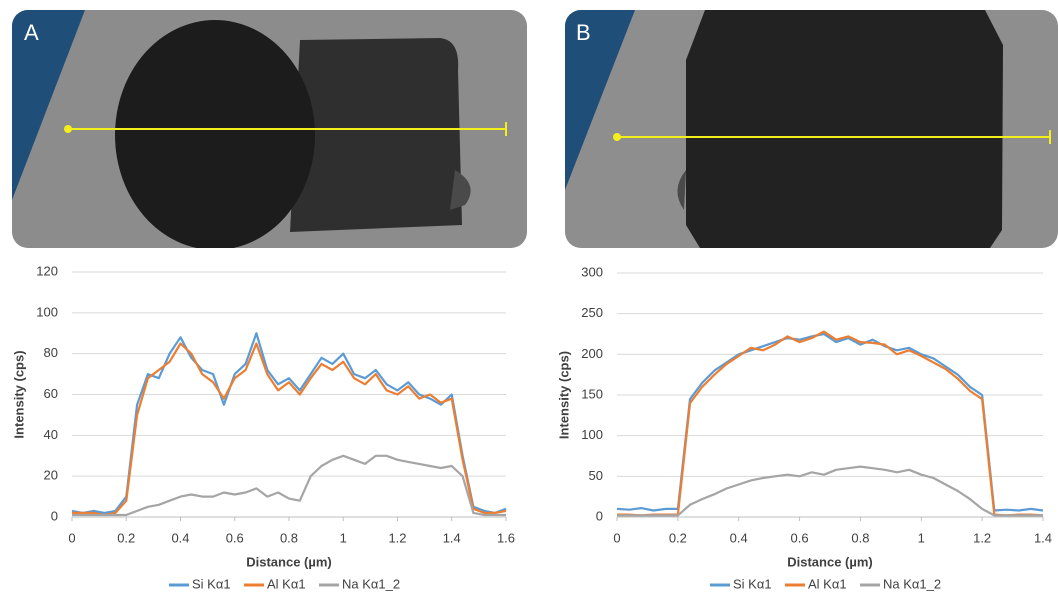 This screenshot has height=595, width=1058. I want to click on y-tick-label: 60, so click(51, 393).